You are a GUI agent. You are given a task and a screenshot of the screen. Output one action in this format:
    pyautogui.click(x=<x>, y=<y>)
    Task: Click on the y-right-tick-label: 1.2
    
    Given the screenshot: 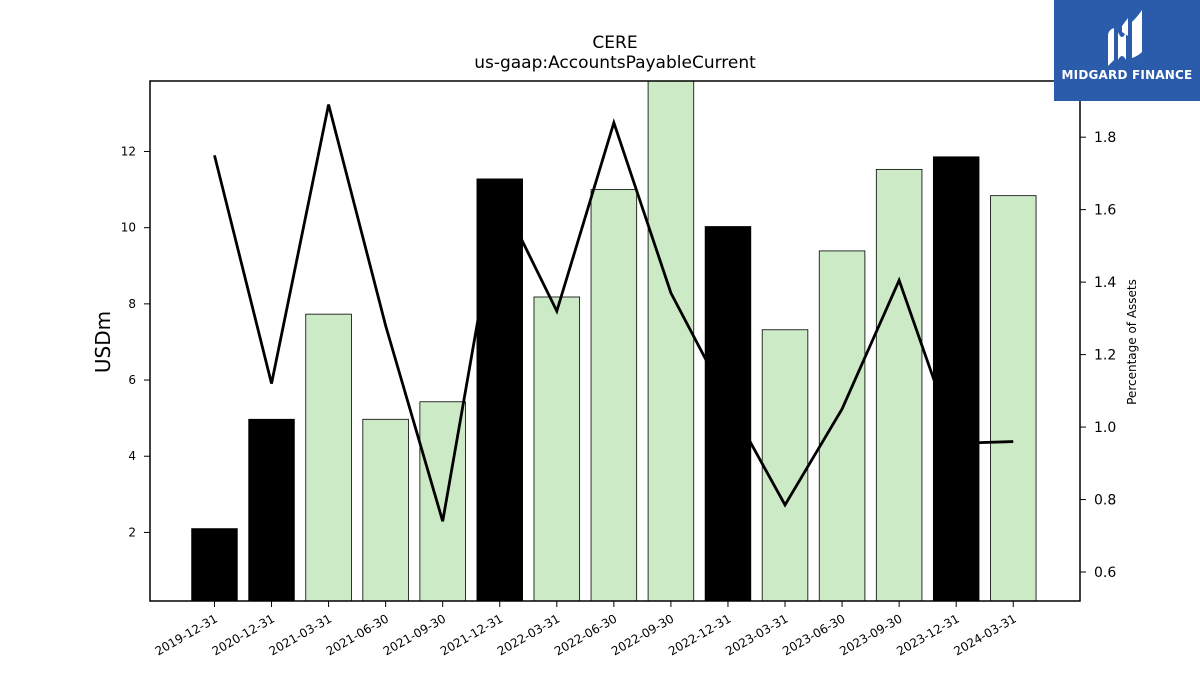 What is the action you would take?
    pyautogui.click(x=1105, y=356)
    